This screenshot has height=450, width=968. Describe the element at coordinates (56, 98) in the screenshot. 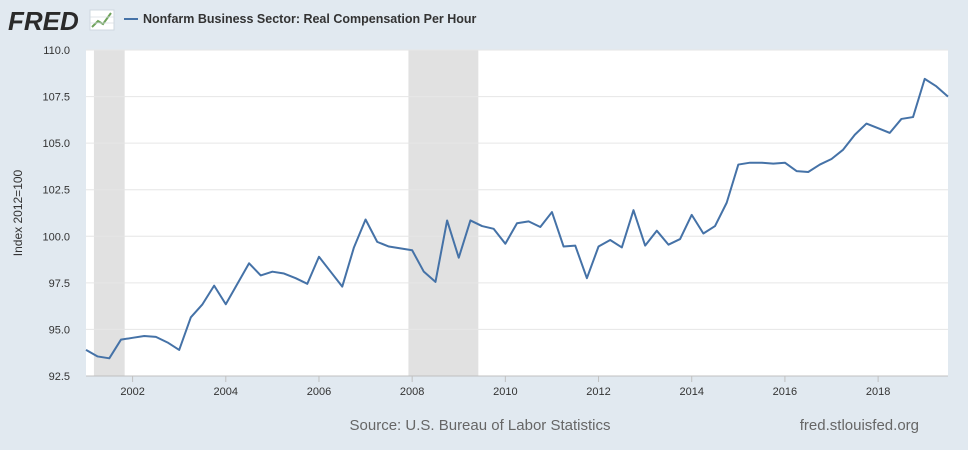

I see `y-tick-label: 107.5` at that location.